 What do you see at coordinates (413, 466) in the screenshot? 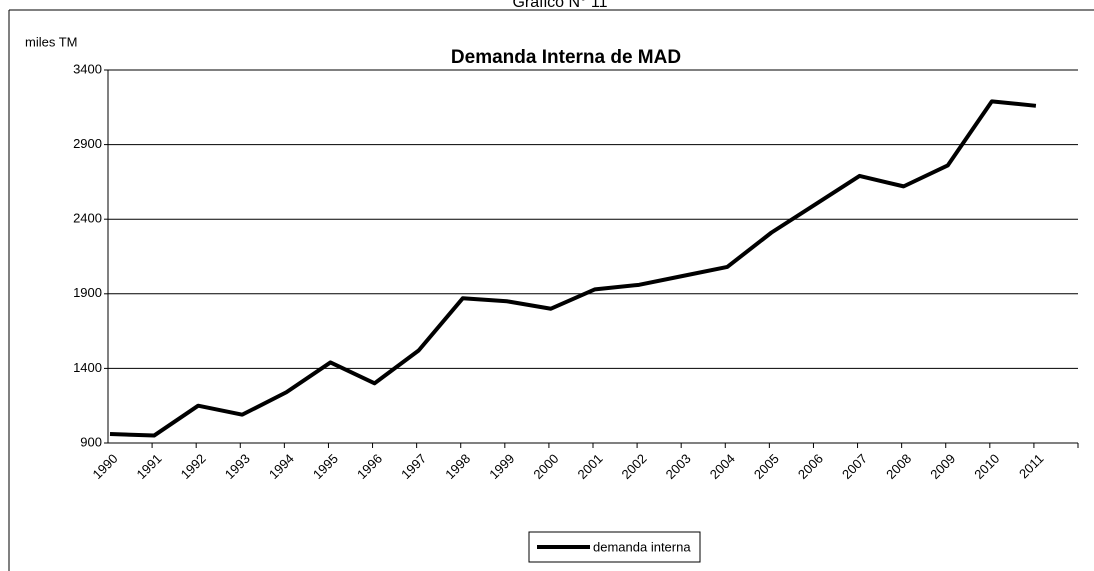
I see `x-tick-label: 1997` at bounding box center [413, 466].